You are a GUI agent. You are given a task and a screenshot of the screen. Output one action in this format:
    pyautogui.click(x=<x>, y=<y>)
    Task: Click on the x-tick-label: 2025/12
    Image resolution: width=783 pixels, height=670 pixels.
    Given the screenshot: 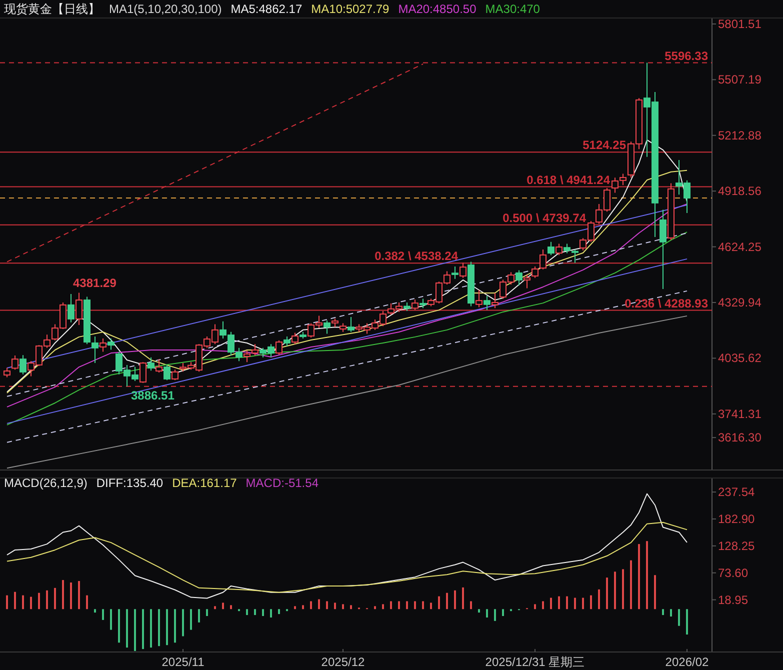 What is the action you would take?
    pyautogui.click(x=343, y=662)
    